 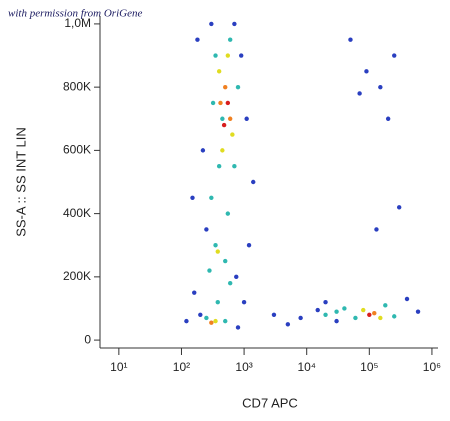 I want to click on y-tick-label: 1,0M, so click(x=77, y=23).